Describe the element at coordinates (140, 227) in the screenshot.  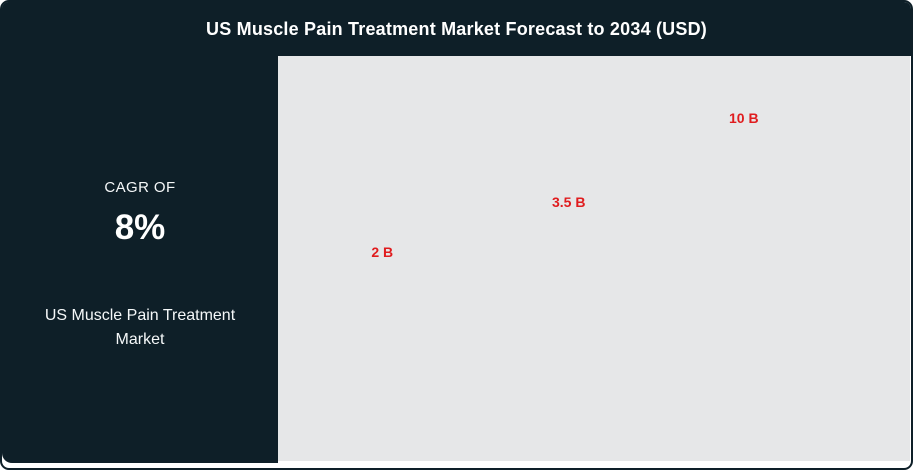
I see `cagr-value: 8%` at that location.